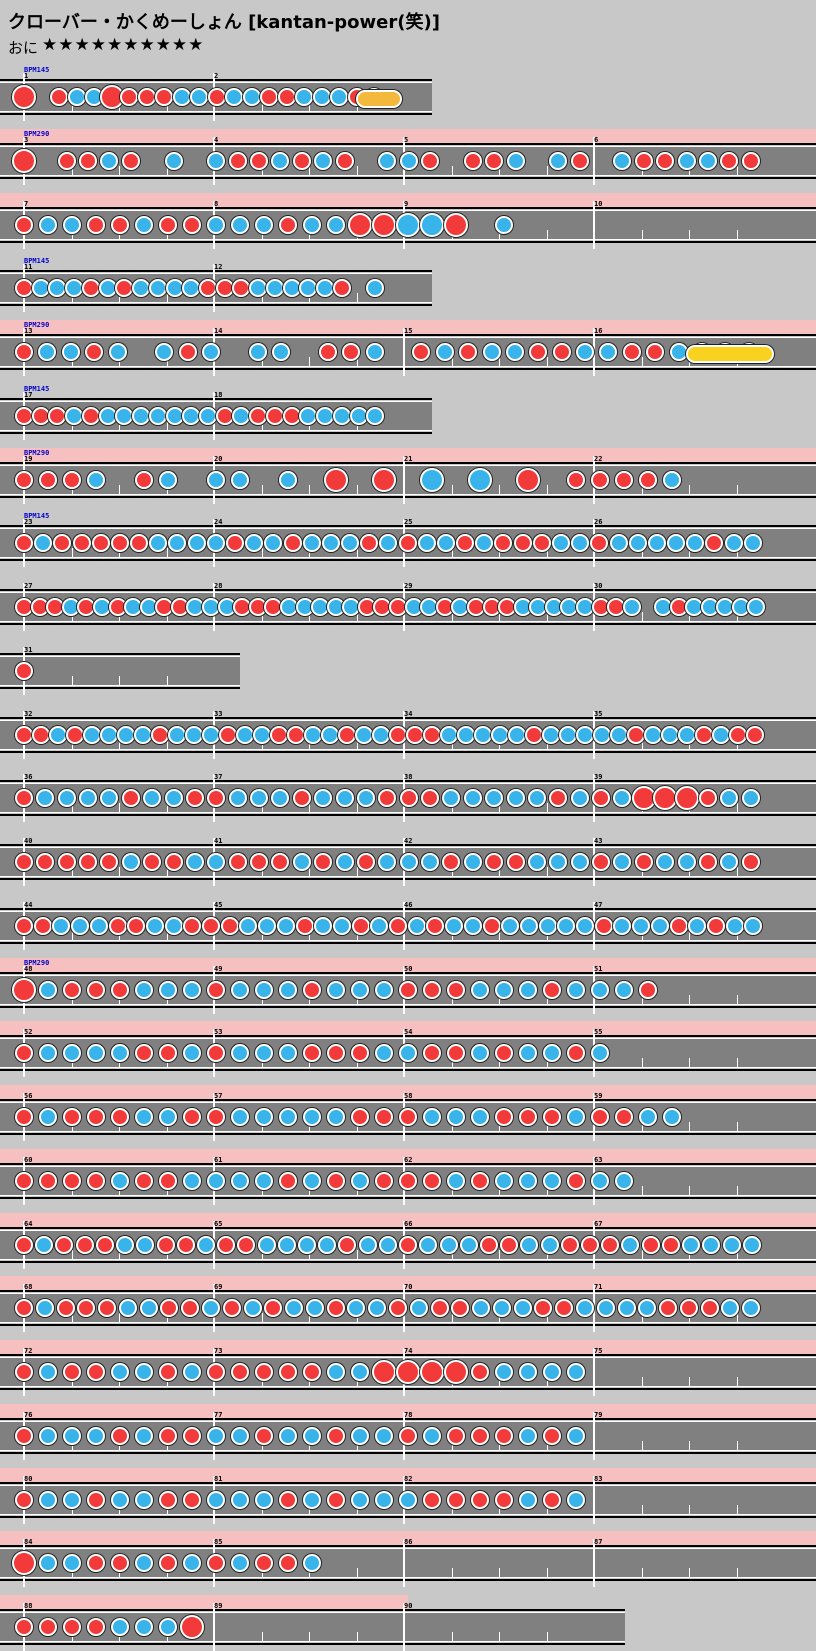 The image size is (816, 1651). What do you see at coordinates (37, 261) in the screenshot?
I see `bpm-marker: BPM145` at bounding box center [37, 261].